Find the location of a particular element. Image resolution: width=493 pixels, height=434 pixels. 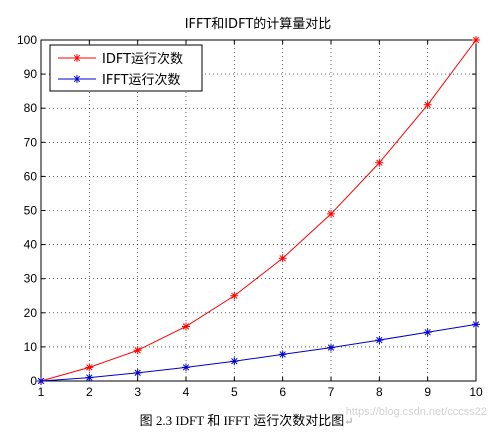

y-tick-label: 100 is located at coordinates (27, 40).